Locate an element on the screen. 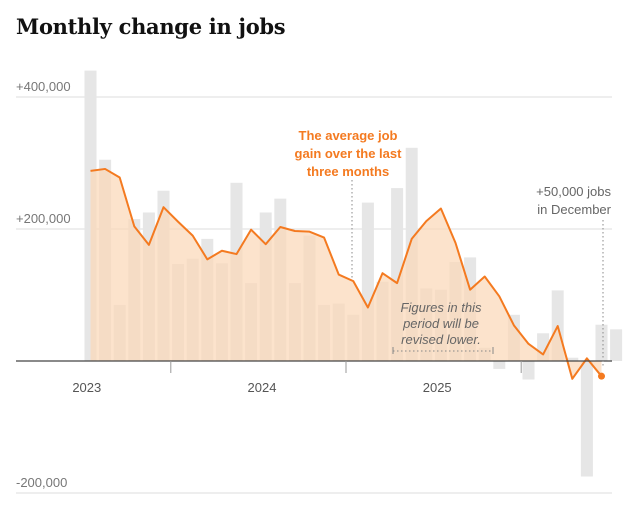 The width and height of the screenshot is (640, 507). x-tick-label: 2023 is located at coordinates (86, 387).